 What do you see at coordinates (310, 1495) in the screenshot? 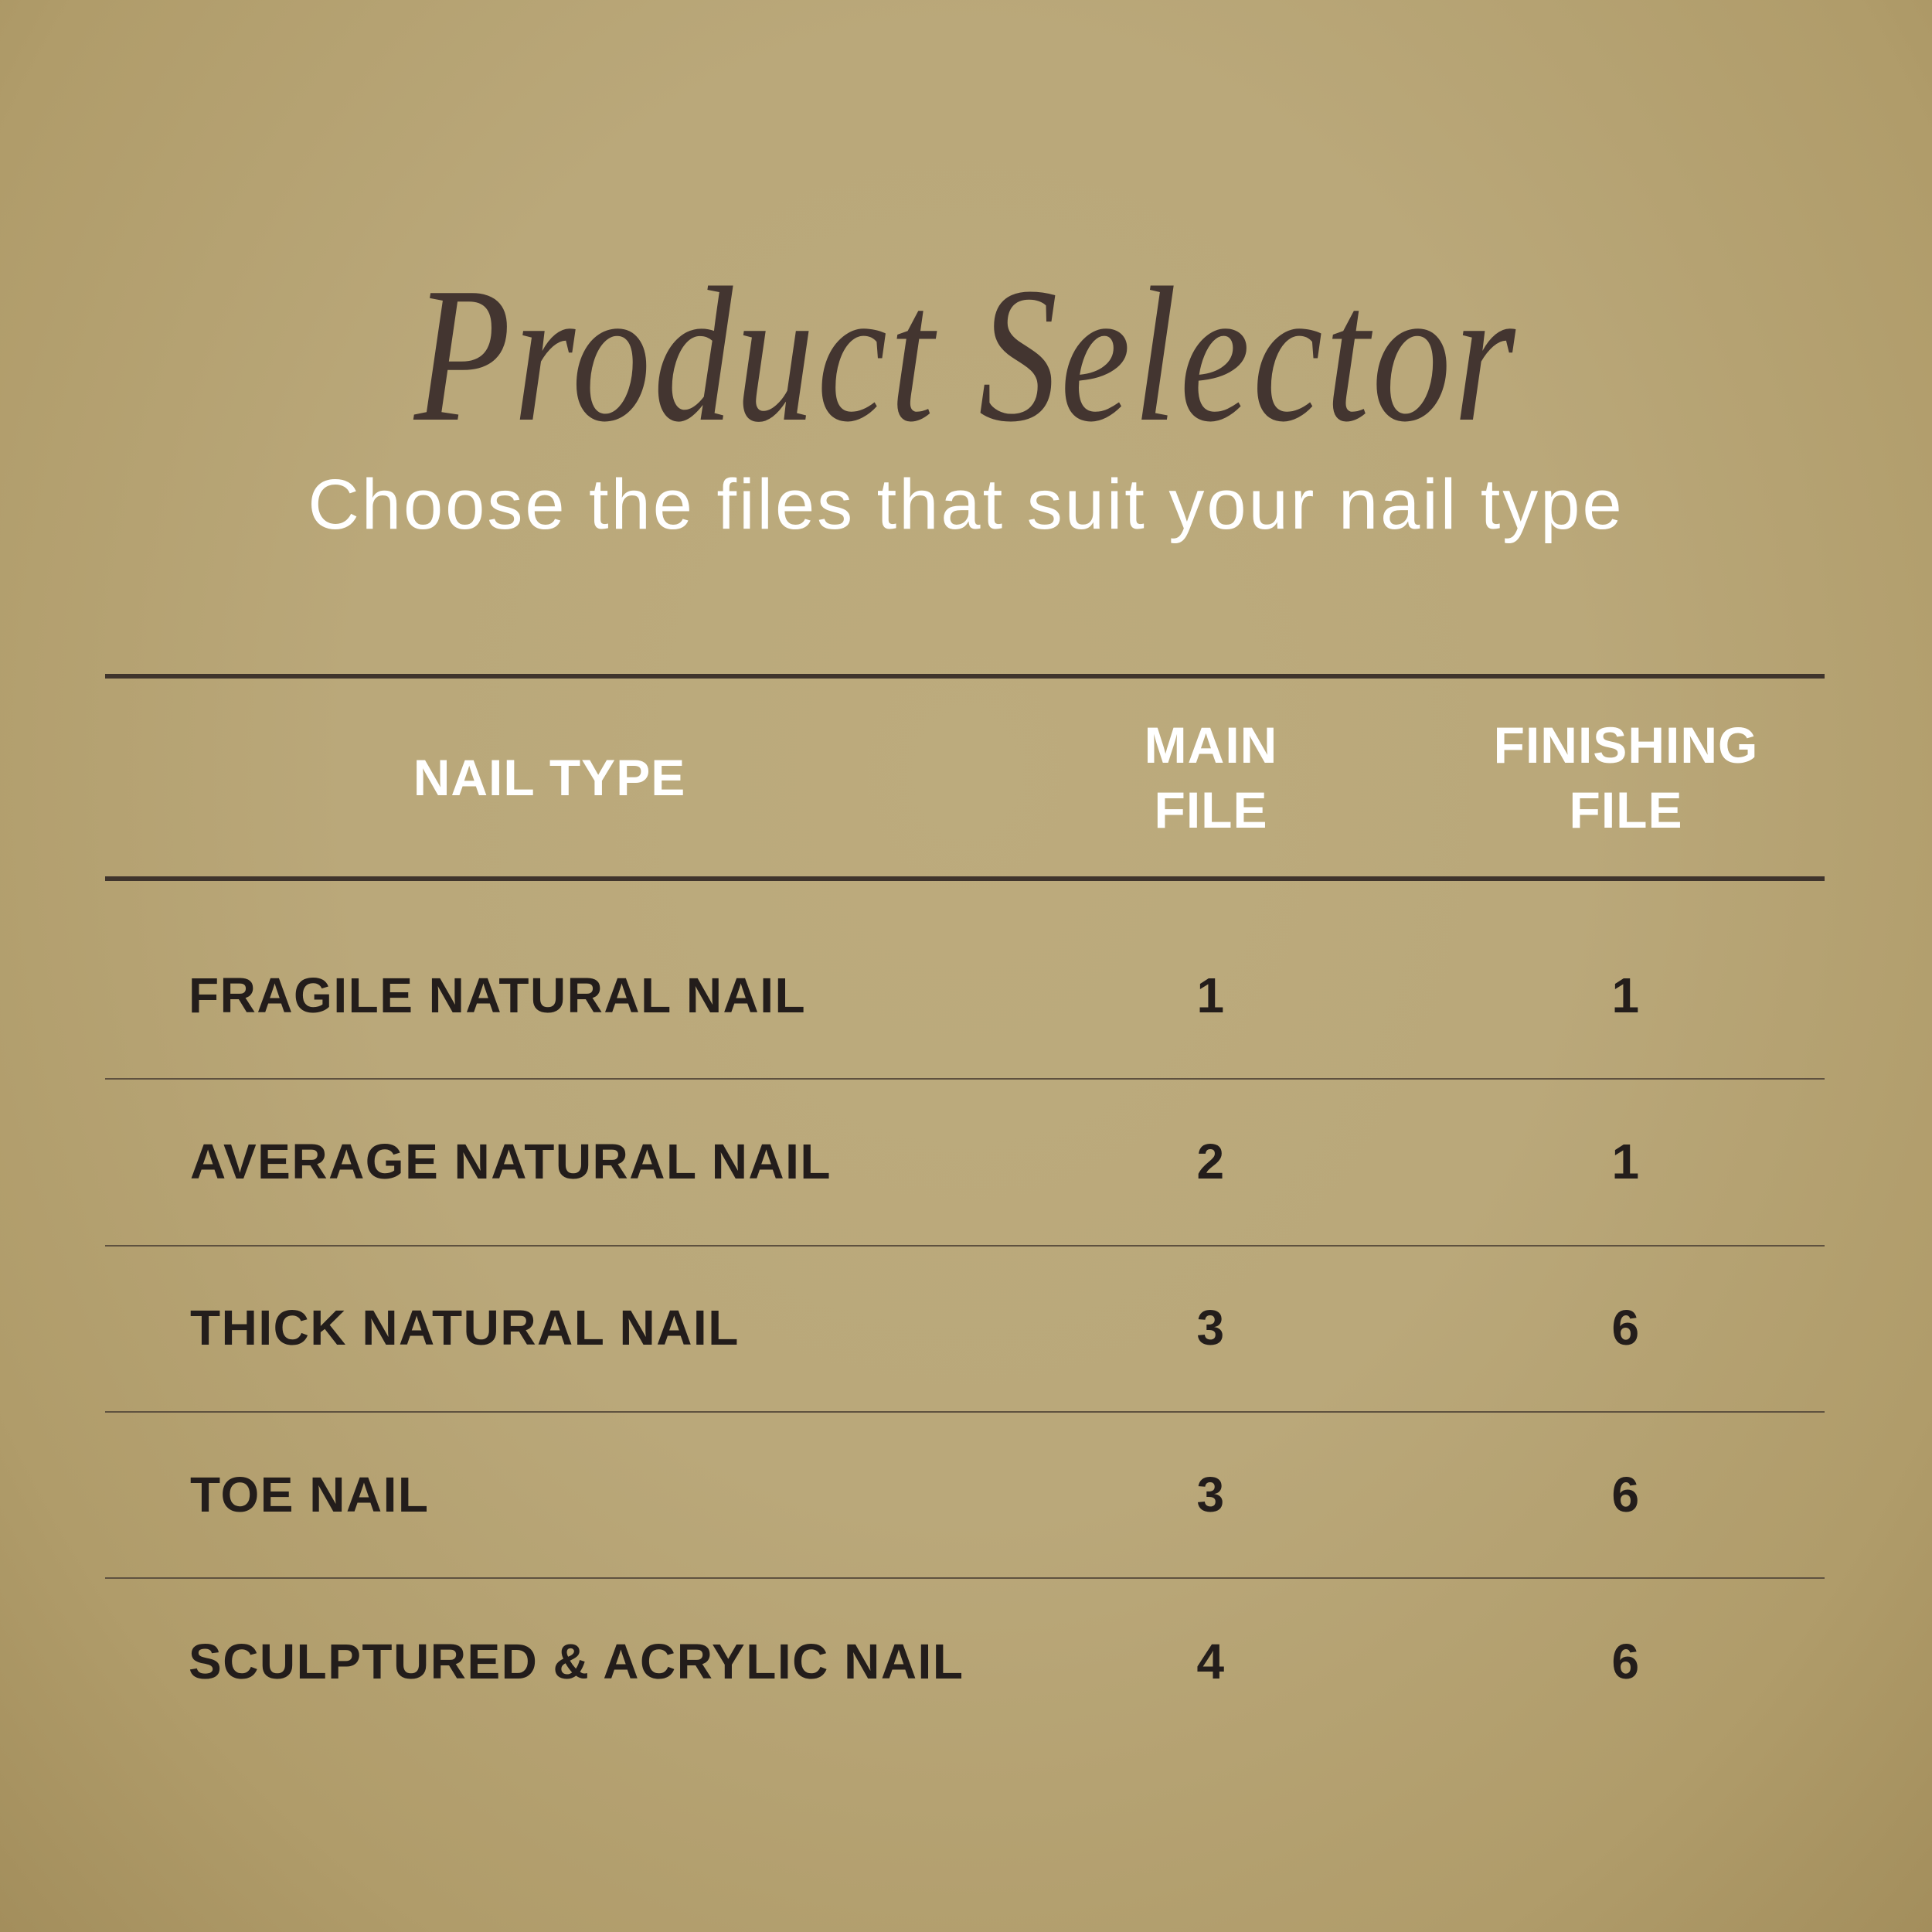
I see `nail-type-cell: TOE NAIL` at bounding box center [310, 1495].